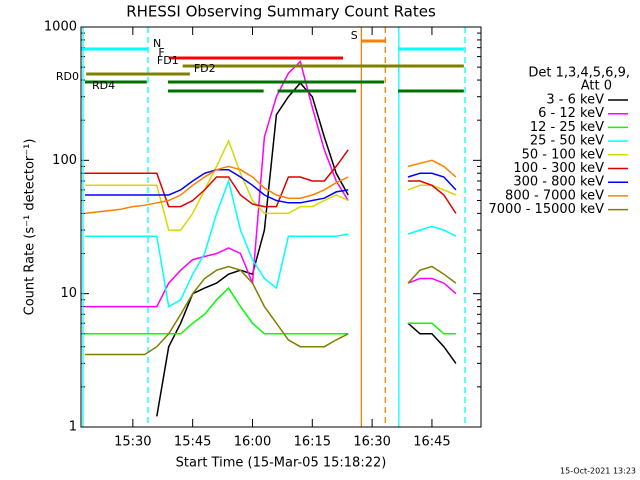 This screenshot has width=640, height=480. What do you see at coordinates (431, 442) in the screenshot?
I see `x-tick-label: 16:45` at bounding box center [431, 442].